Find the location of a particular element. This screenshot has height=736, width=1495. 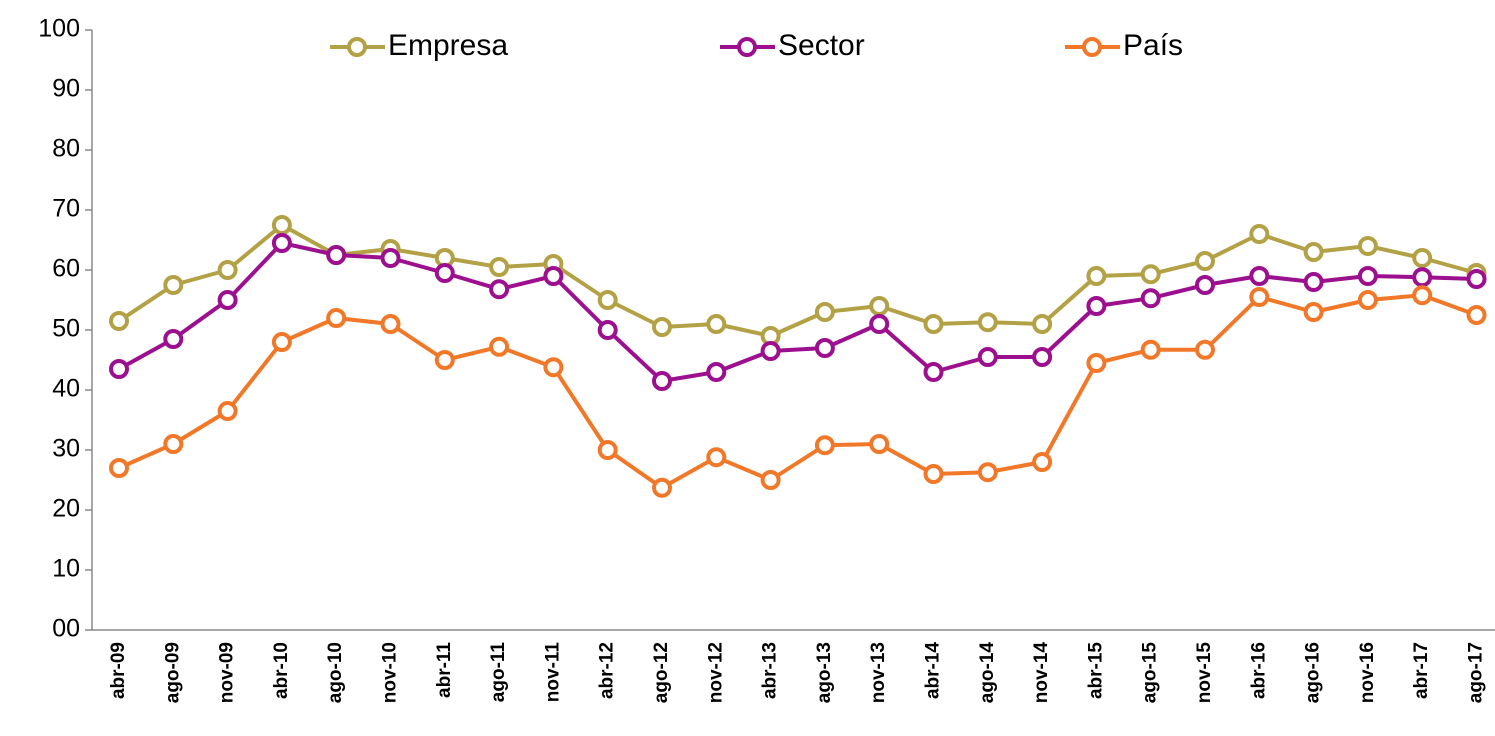

y-tick-label: 10 is located at coordinates (66, 569).